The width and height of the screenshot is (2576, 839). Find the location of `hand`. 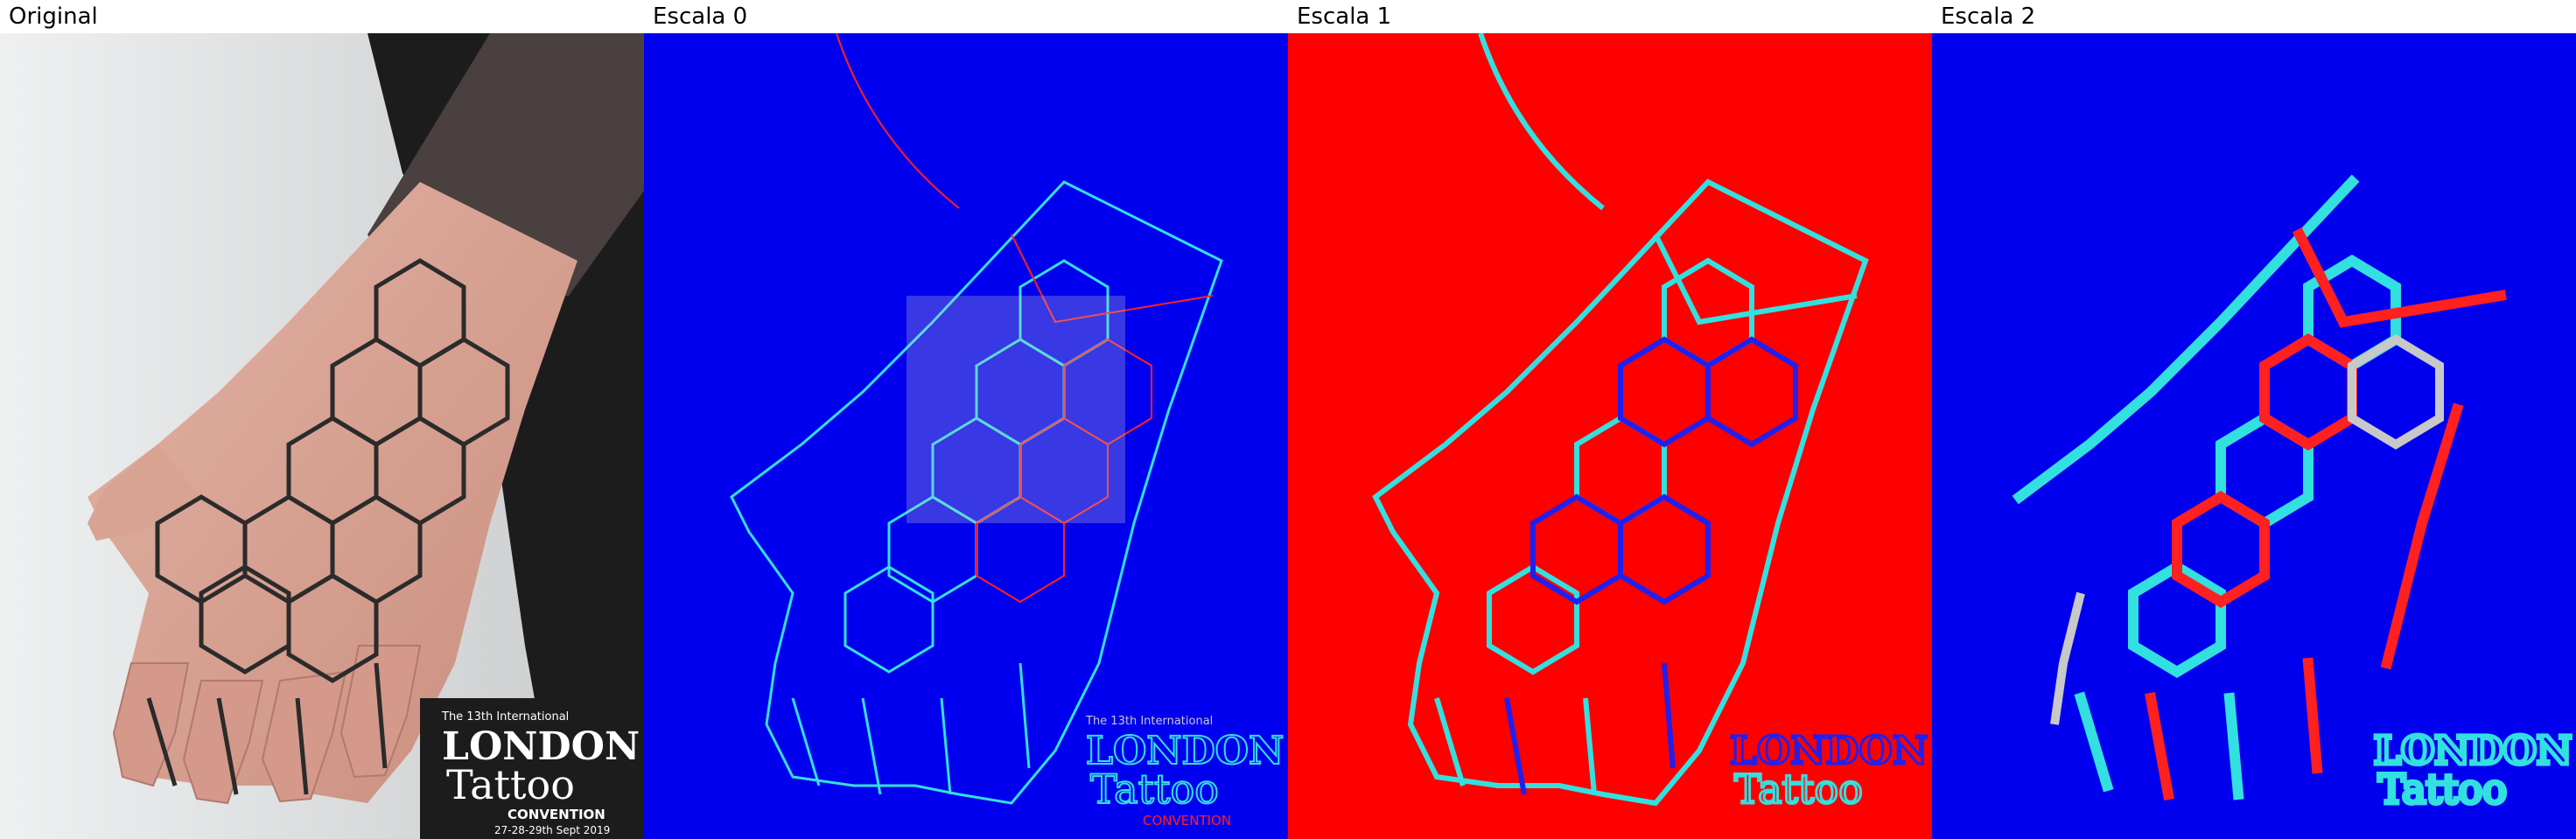

hand is located at coordinates (333, 492).